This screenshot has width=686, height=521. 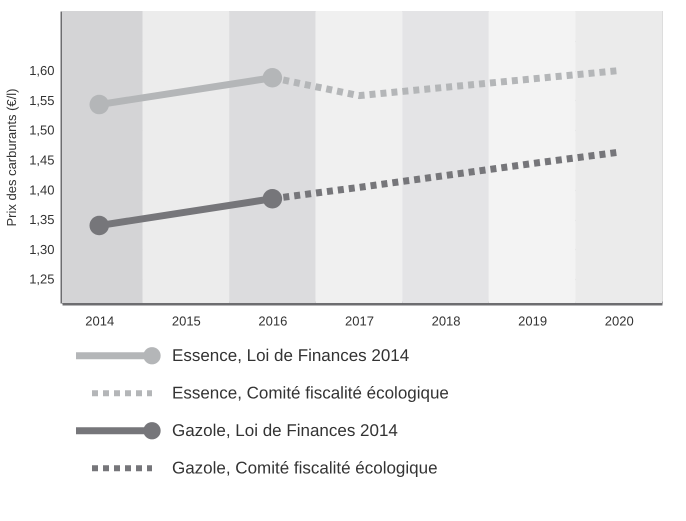 What do you see at coordinates (273, 321) in the screenshot?
I see `x-tick-label: 2016` at bounding box center [273, 321].